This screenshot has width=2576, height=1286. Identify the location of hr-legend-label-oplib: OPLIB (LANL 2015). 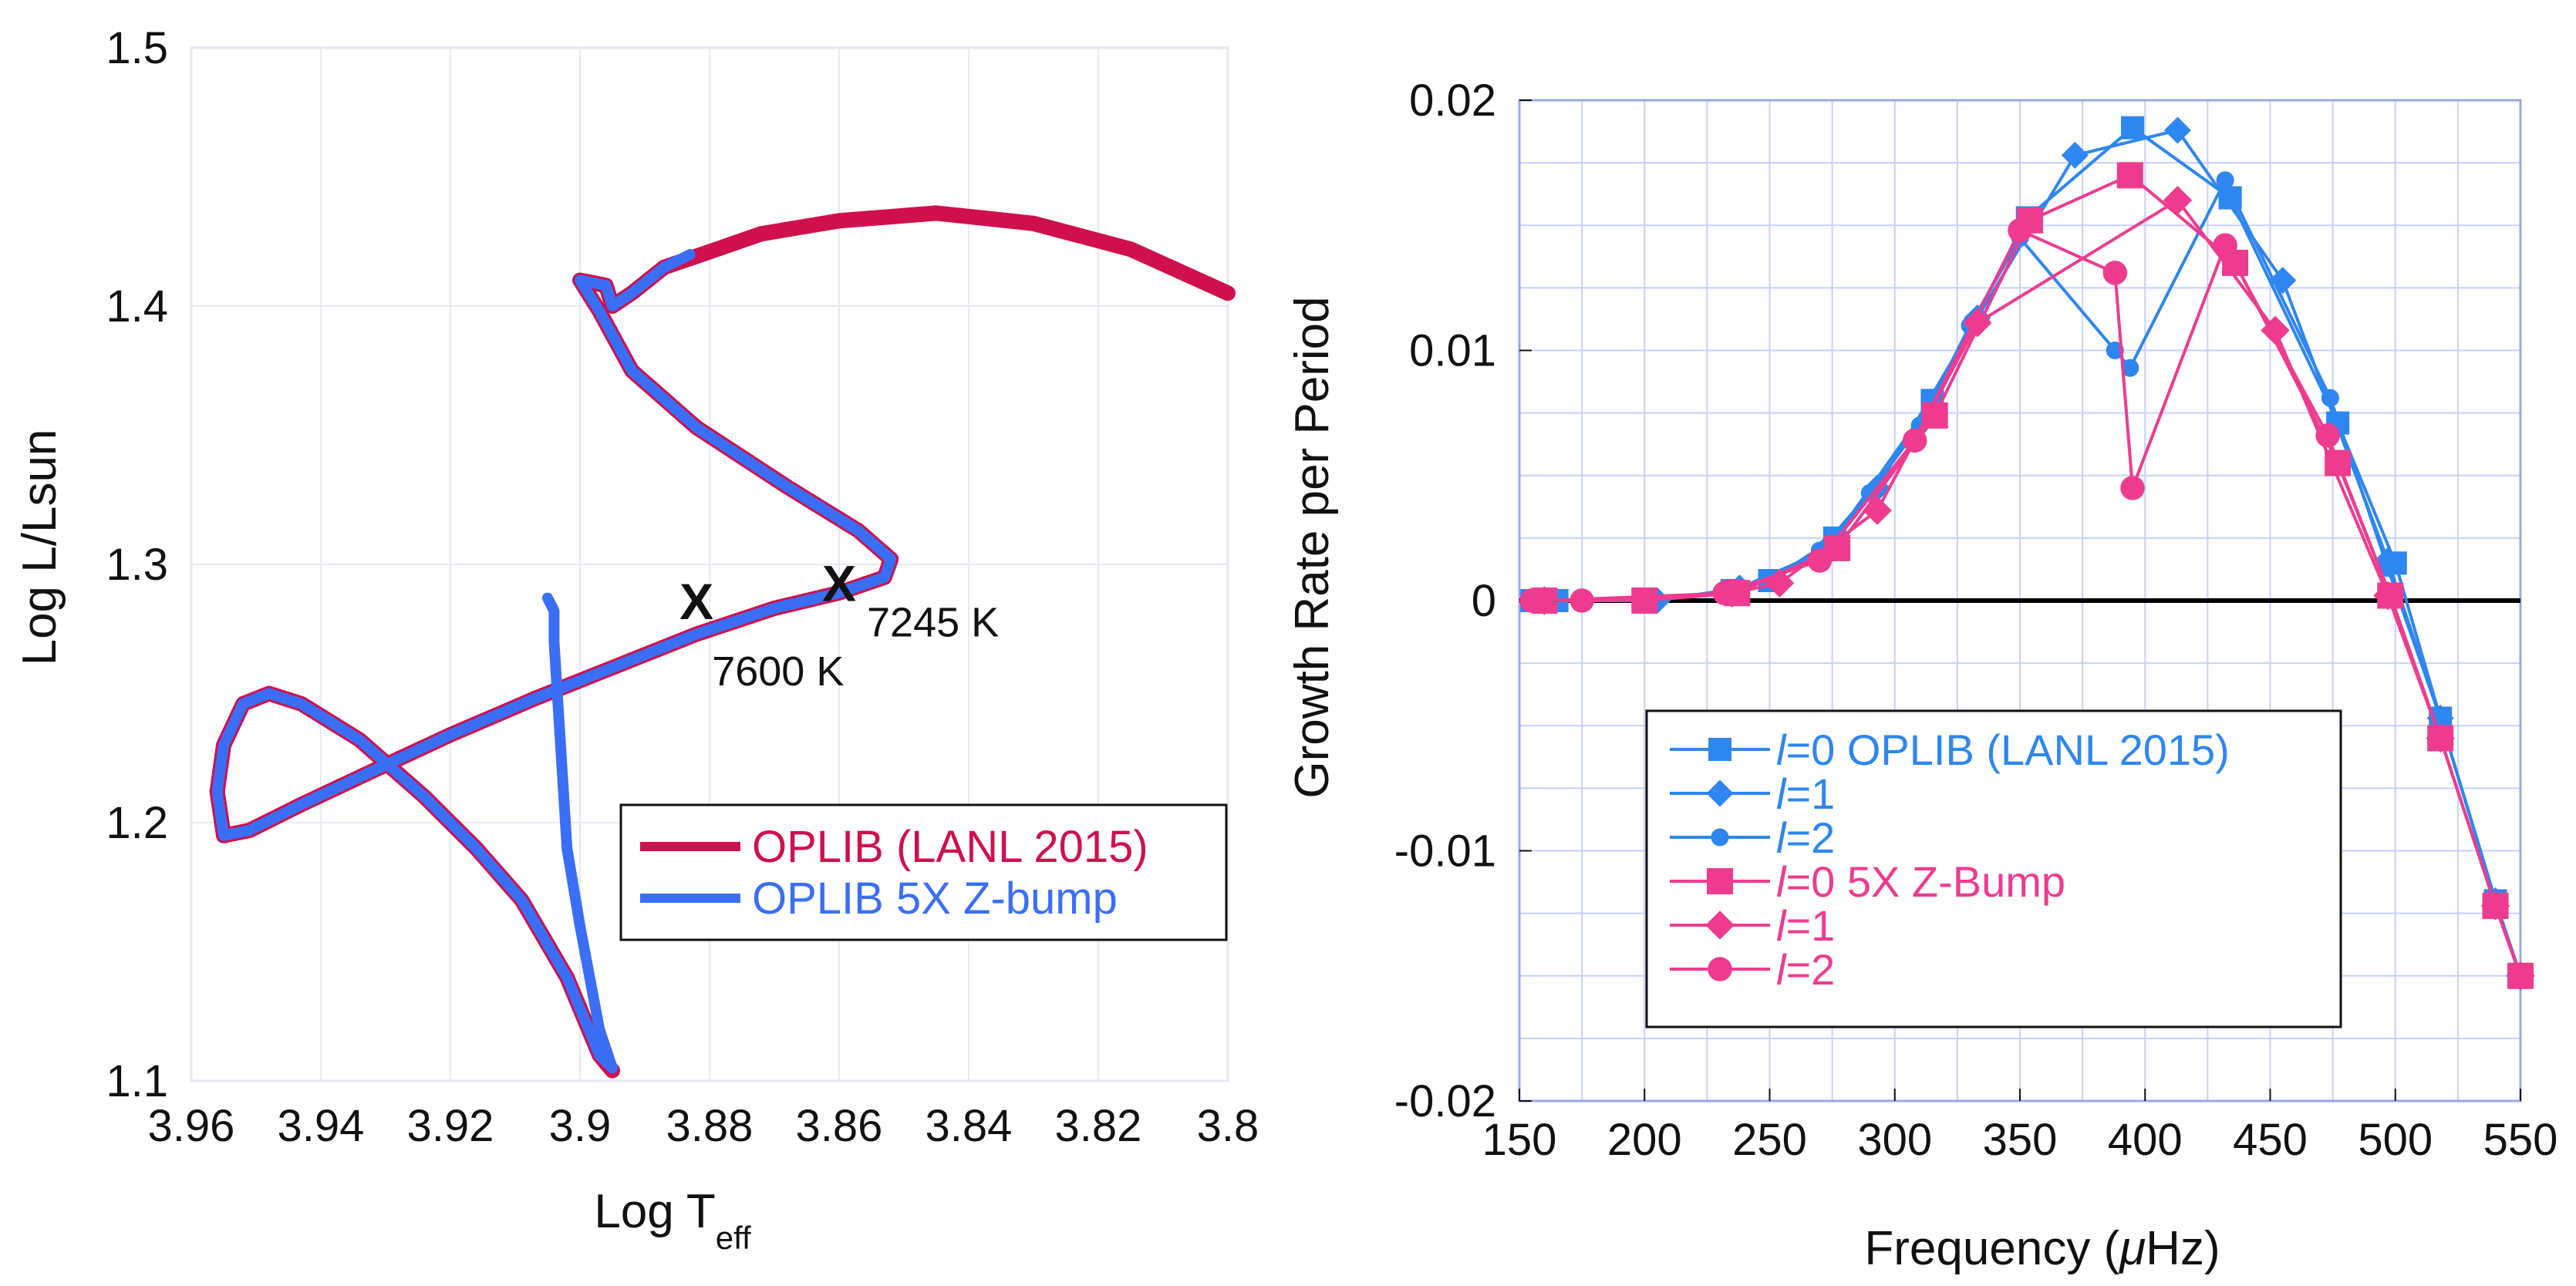
(950, 847).